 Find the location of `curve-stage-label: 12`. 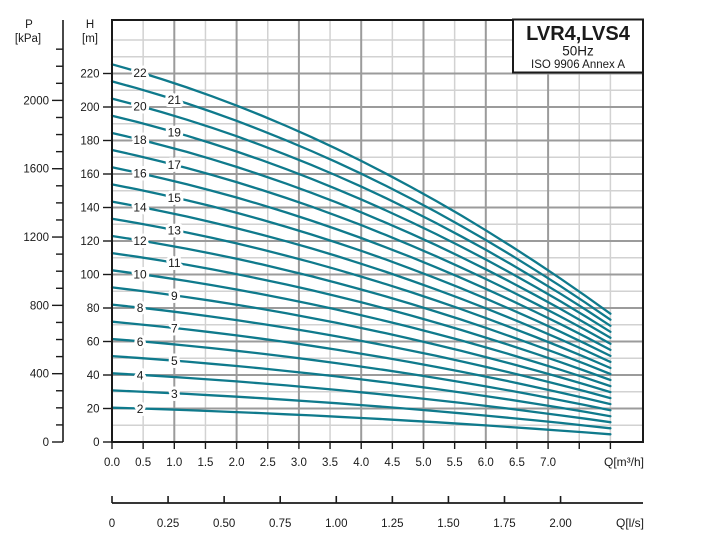

curve-stage-label: 12 is located at coordinates (140, 241).